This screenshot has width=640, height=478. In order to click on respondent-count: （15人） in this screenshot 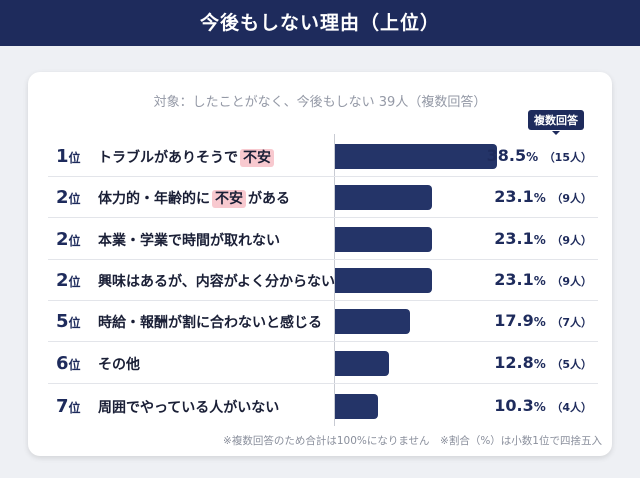, I will do `click(567, 157)`.